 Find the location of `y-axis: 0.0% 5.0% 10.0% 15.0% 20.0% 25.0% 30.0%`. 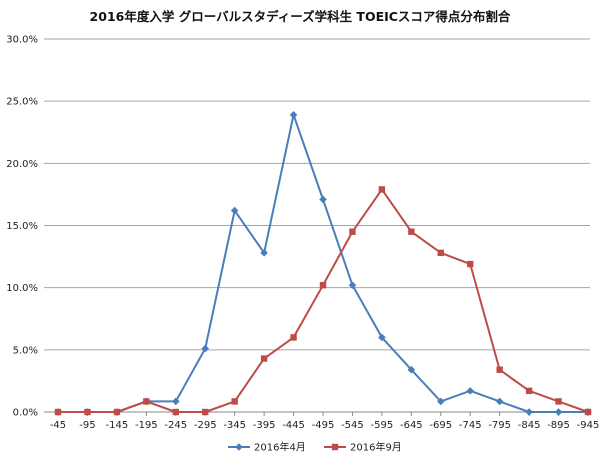

y-axis: 0.0% 5.0% 10.0% 15.0% 20.0% 25.0% 30.0% is located at coordinates (22, 227).